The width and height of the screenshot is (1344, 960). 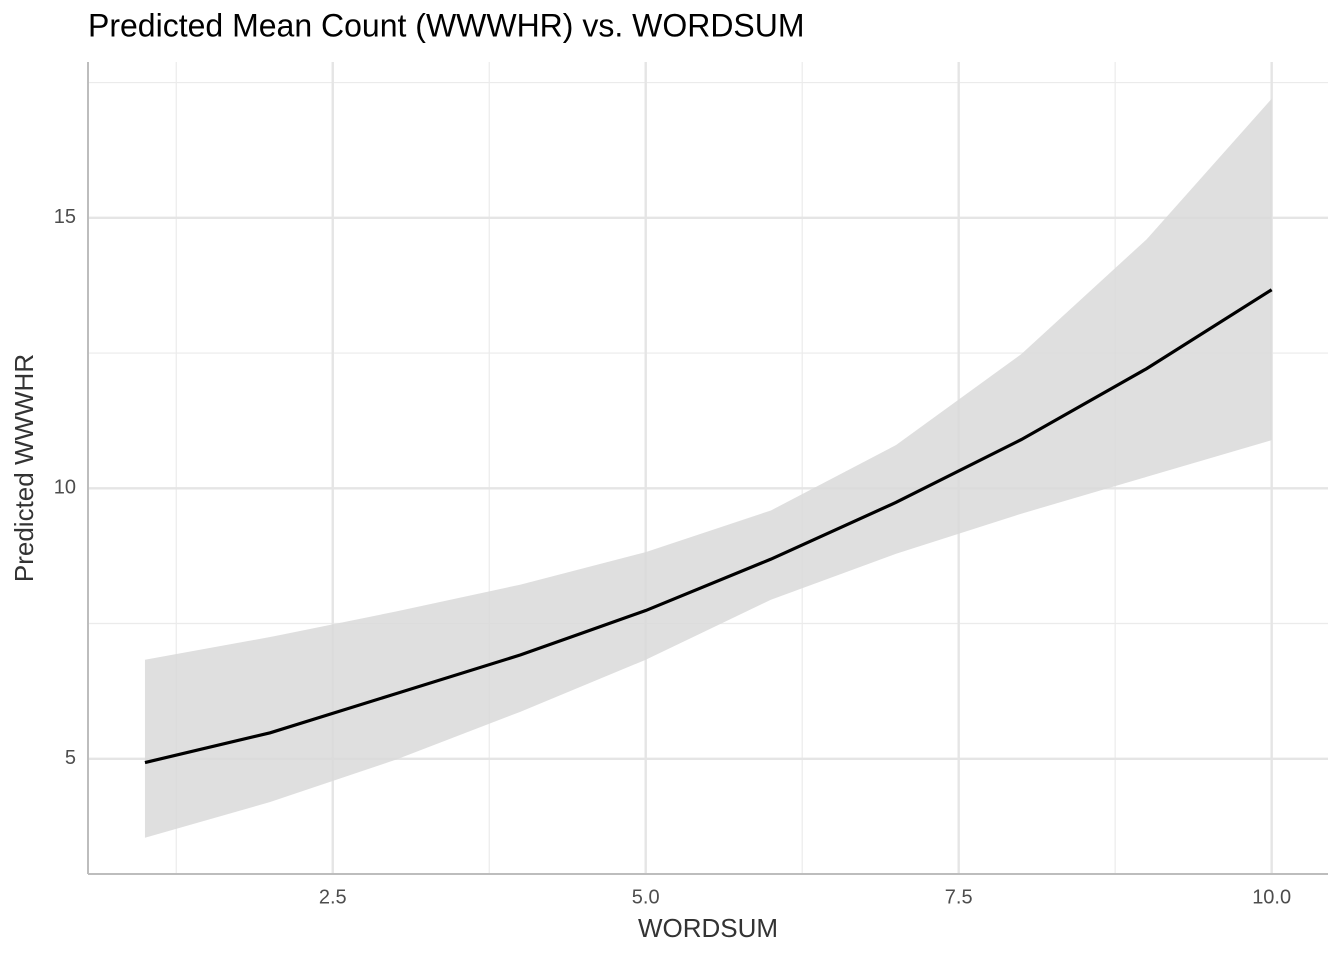 What do you see at coordinates (333, 897) in the screenshot?
I see `x-tick-label: 2.5` at bounding box center [333, 897].